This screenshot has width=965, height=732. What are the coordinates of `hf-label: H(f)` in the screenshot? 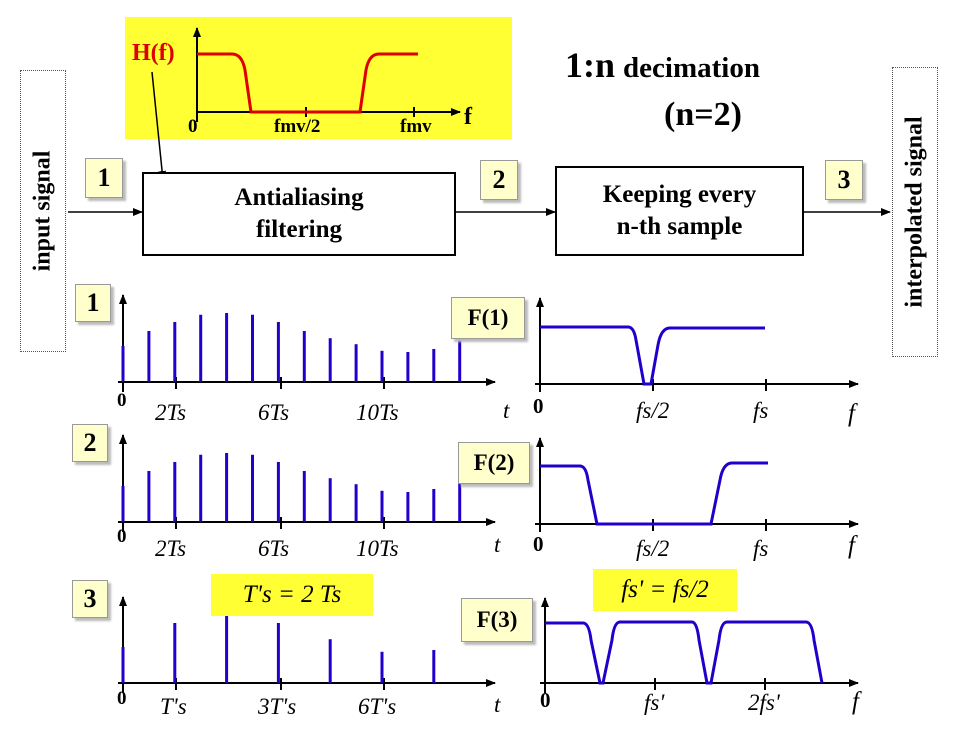 It's located at (153, 53).